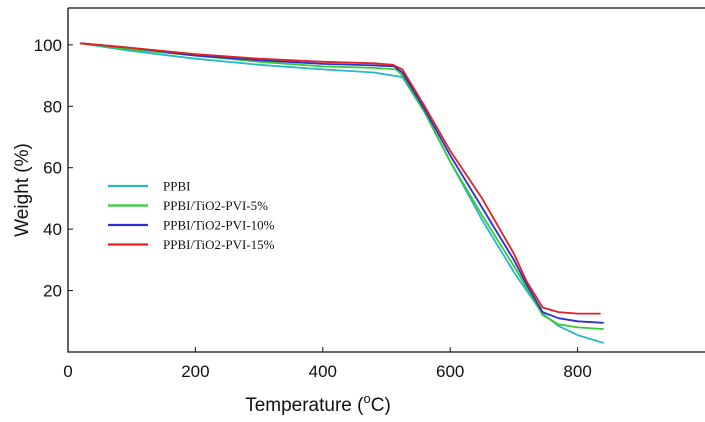 The image size is (705, 422). Describe the element at coordinates (52, 106) in the screenshot. I see `y-tick-label: 80` at that location.